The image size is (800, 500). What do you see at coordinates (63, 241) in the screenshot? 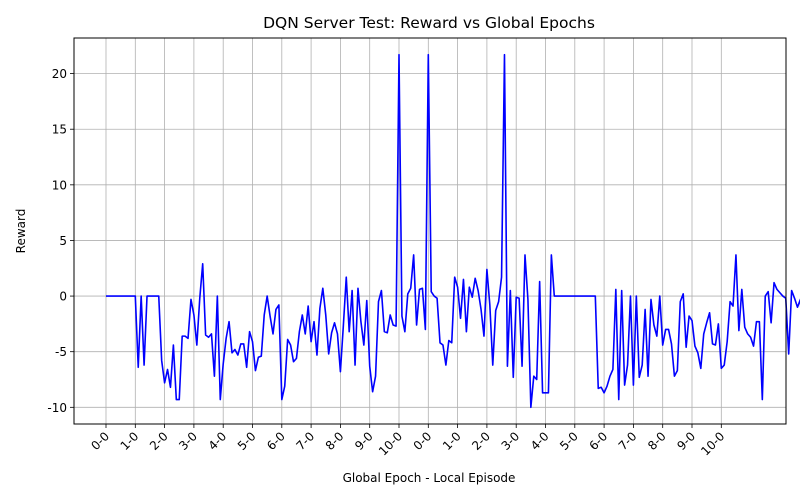
I see `y-tick-label: 5` at bounding box center [63, 241].